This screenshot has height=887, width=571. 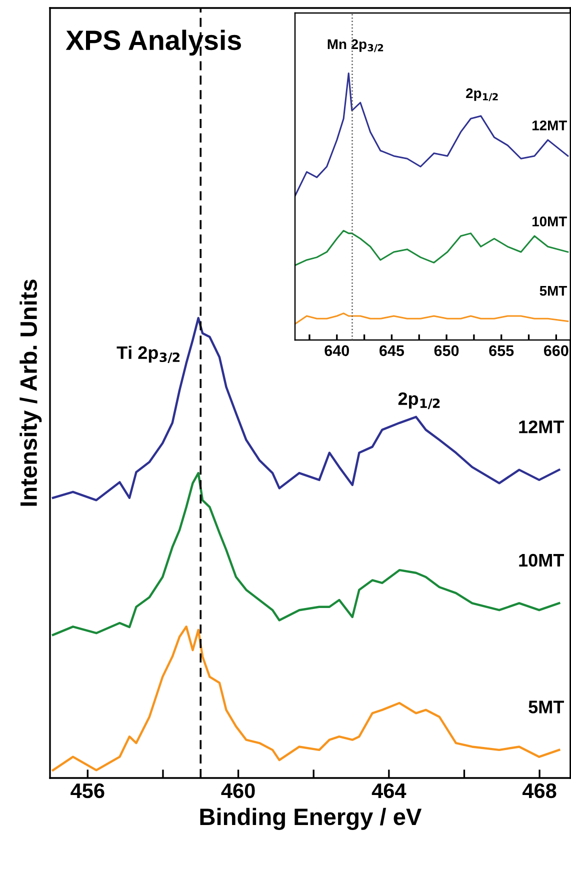 What do you see at coordinates (356, 45) in the screenshot?
I see `text: Mn 2p$_{3/2}$` at bounding box center [356, 45].